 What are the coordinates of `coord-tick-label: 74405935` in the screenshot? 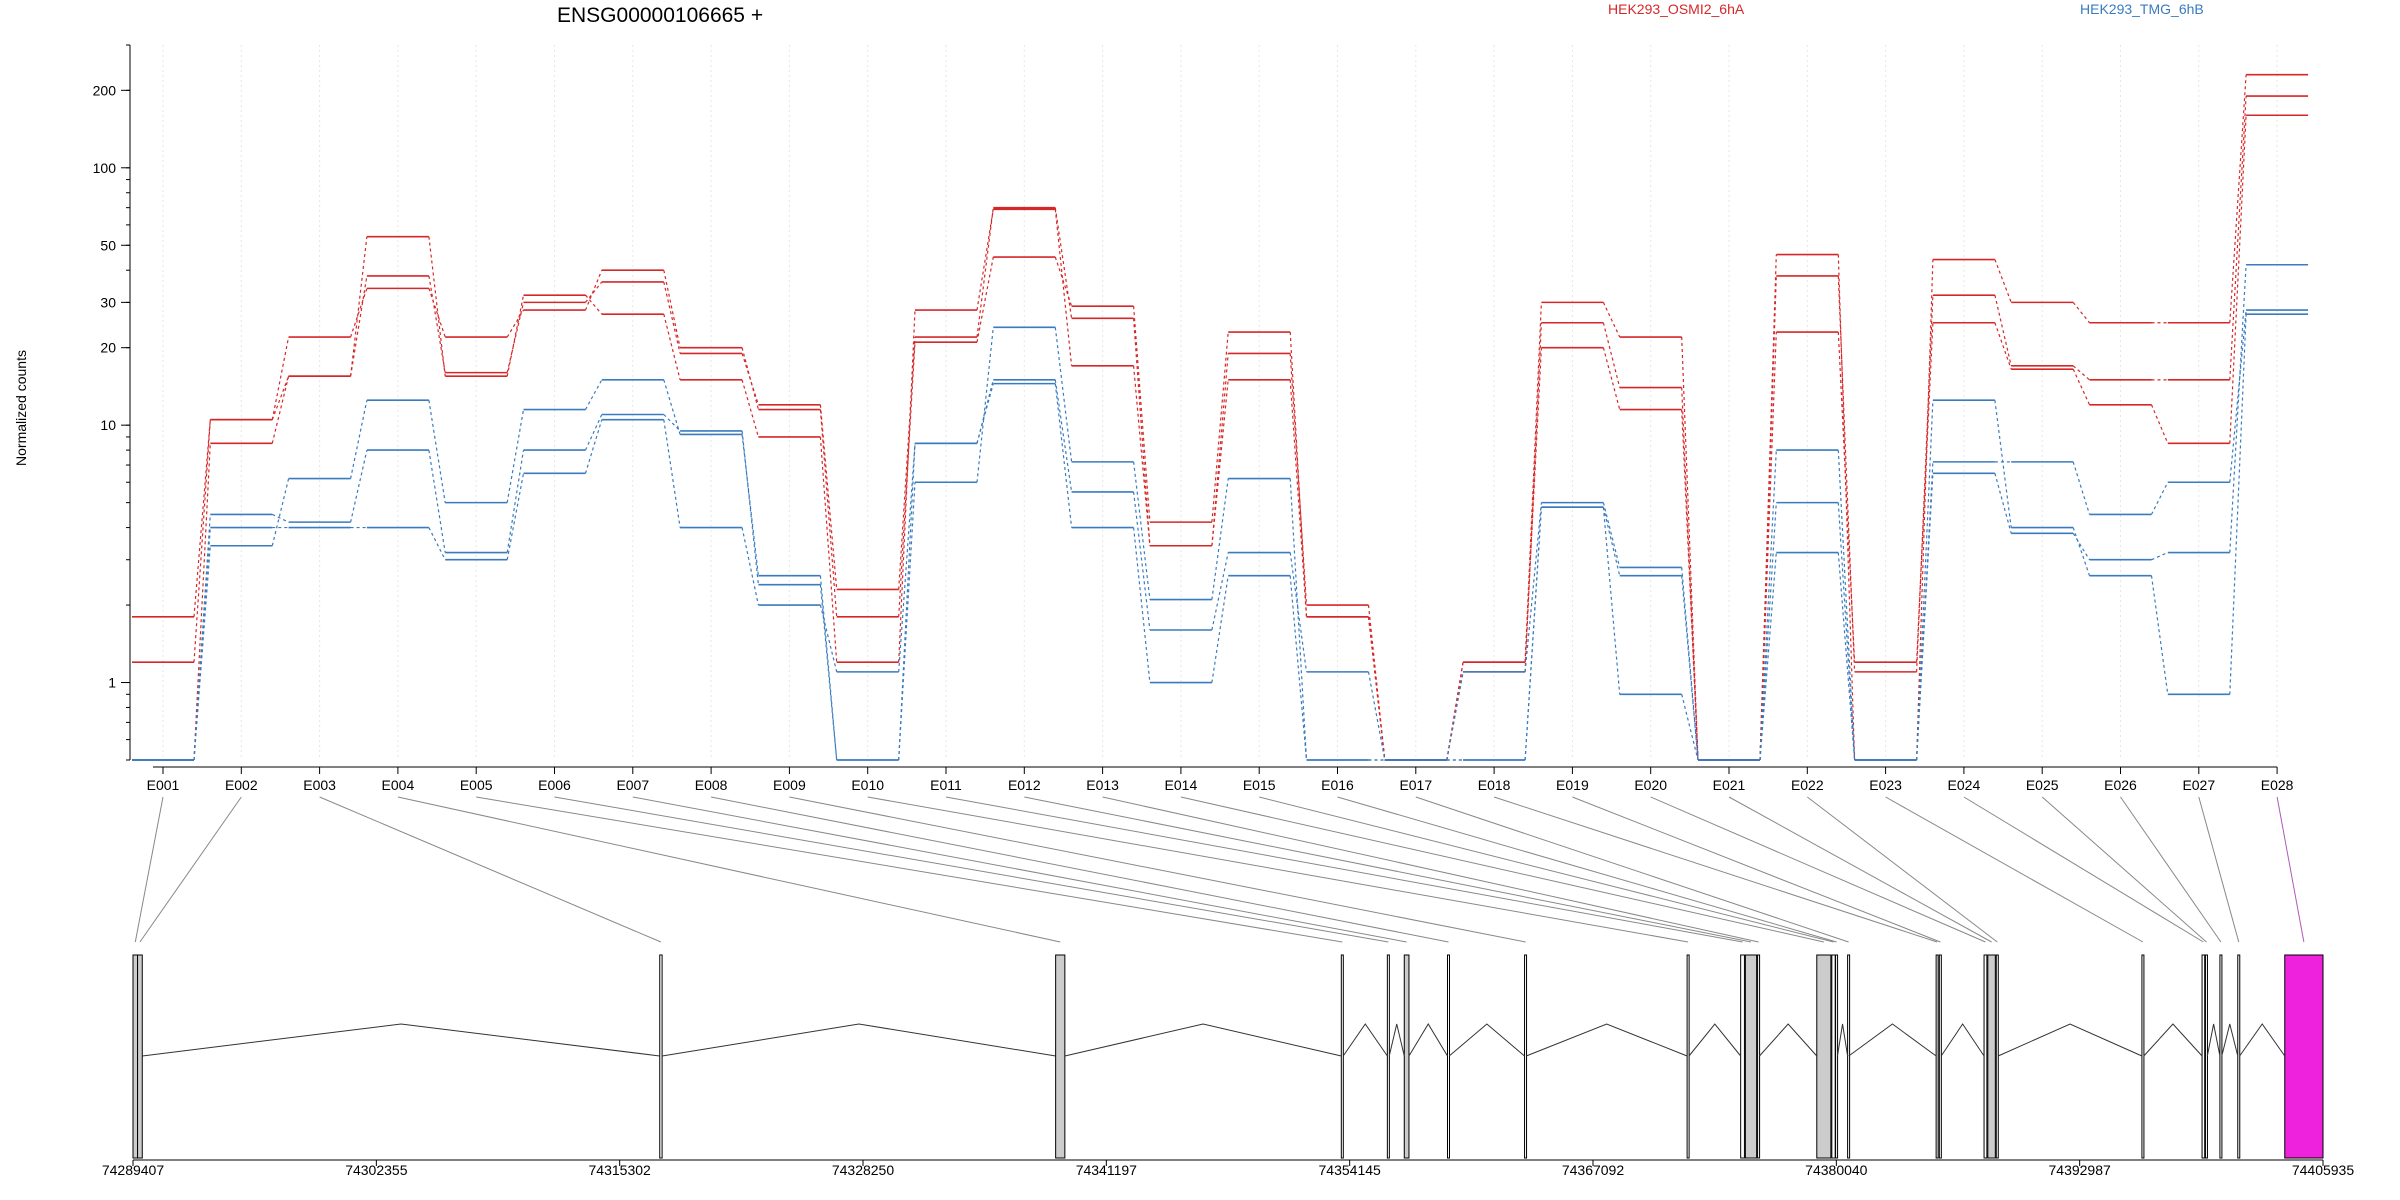 It's located at (2323, 1170).